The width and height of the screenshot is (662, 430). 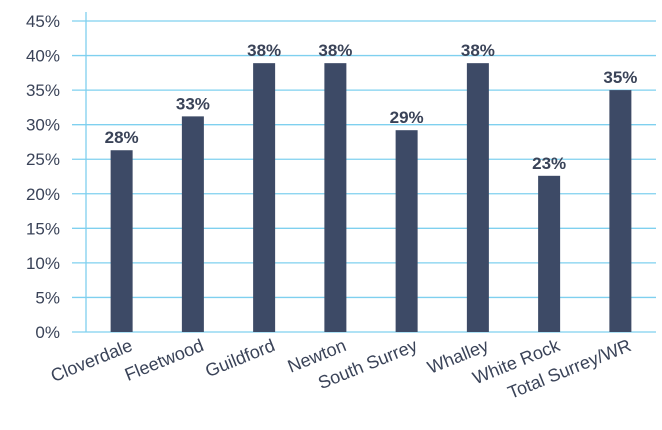 What do you see at coordinates (43, 125) in the screenshot?
I see `y-tick-label: 30%` at bounding box center [43, 125].